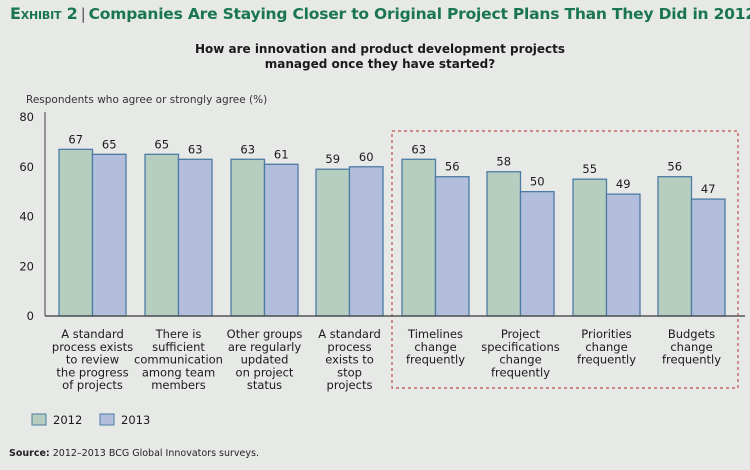 The image size is (750, 470). Describe the element at coordinates (265, 347) in the screenshot. I see `x-tick-label-line: are regularly` at that location.